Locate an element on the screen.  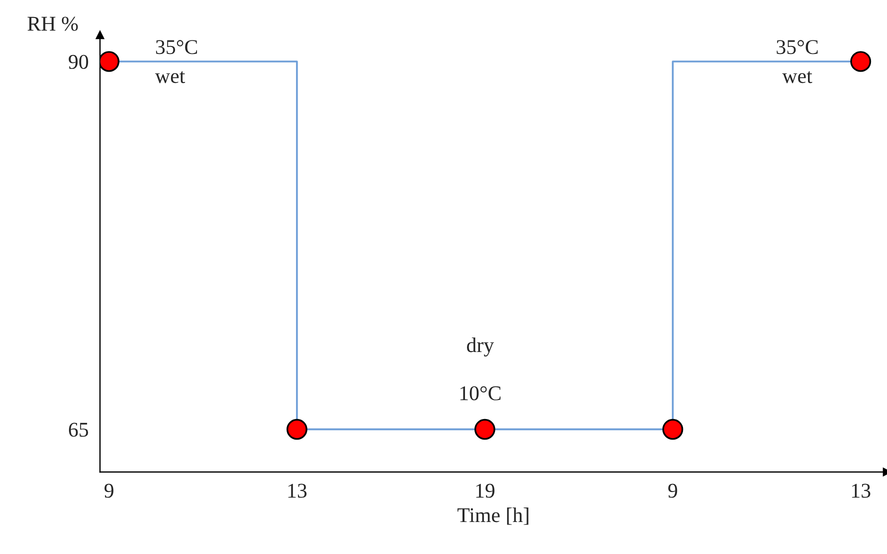
y-tick-label: 90 is located at coordinates (78, 61).